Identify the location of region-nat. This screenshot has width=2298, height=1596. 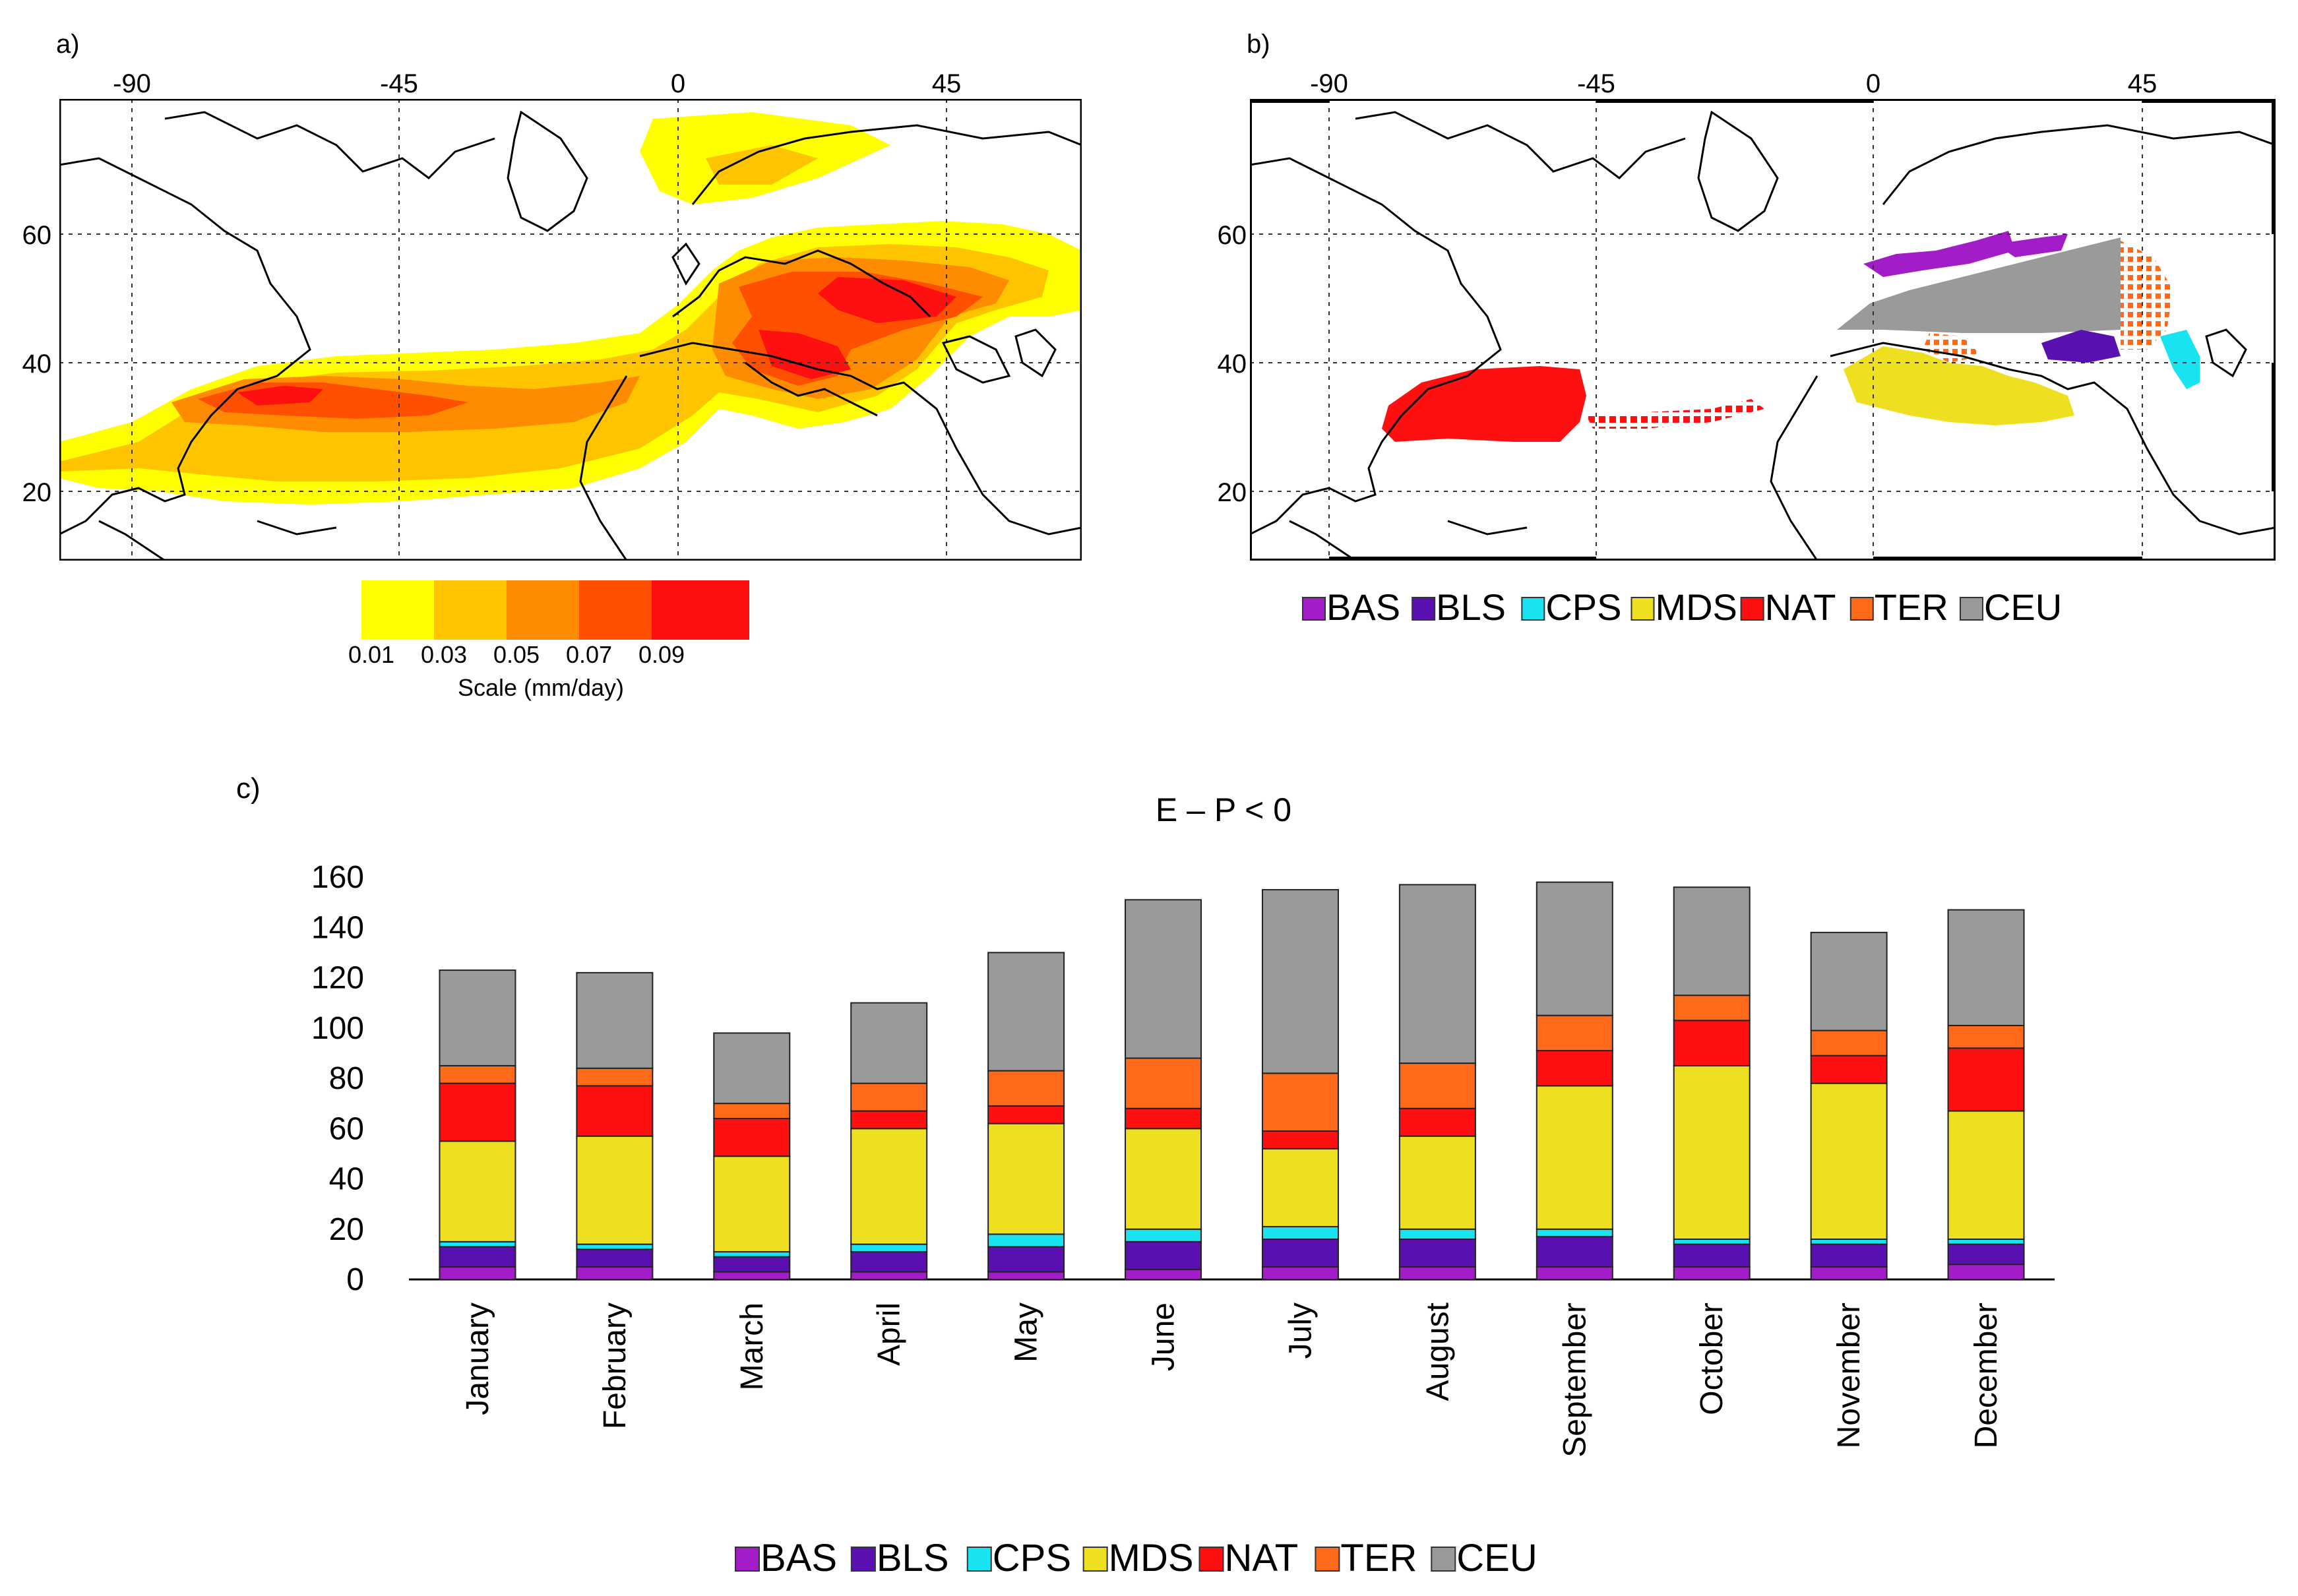
(1484, 404).